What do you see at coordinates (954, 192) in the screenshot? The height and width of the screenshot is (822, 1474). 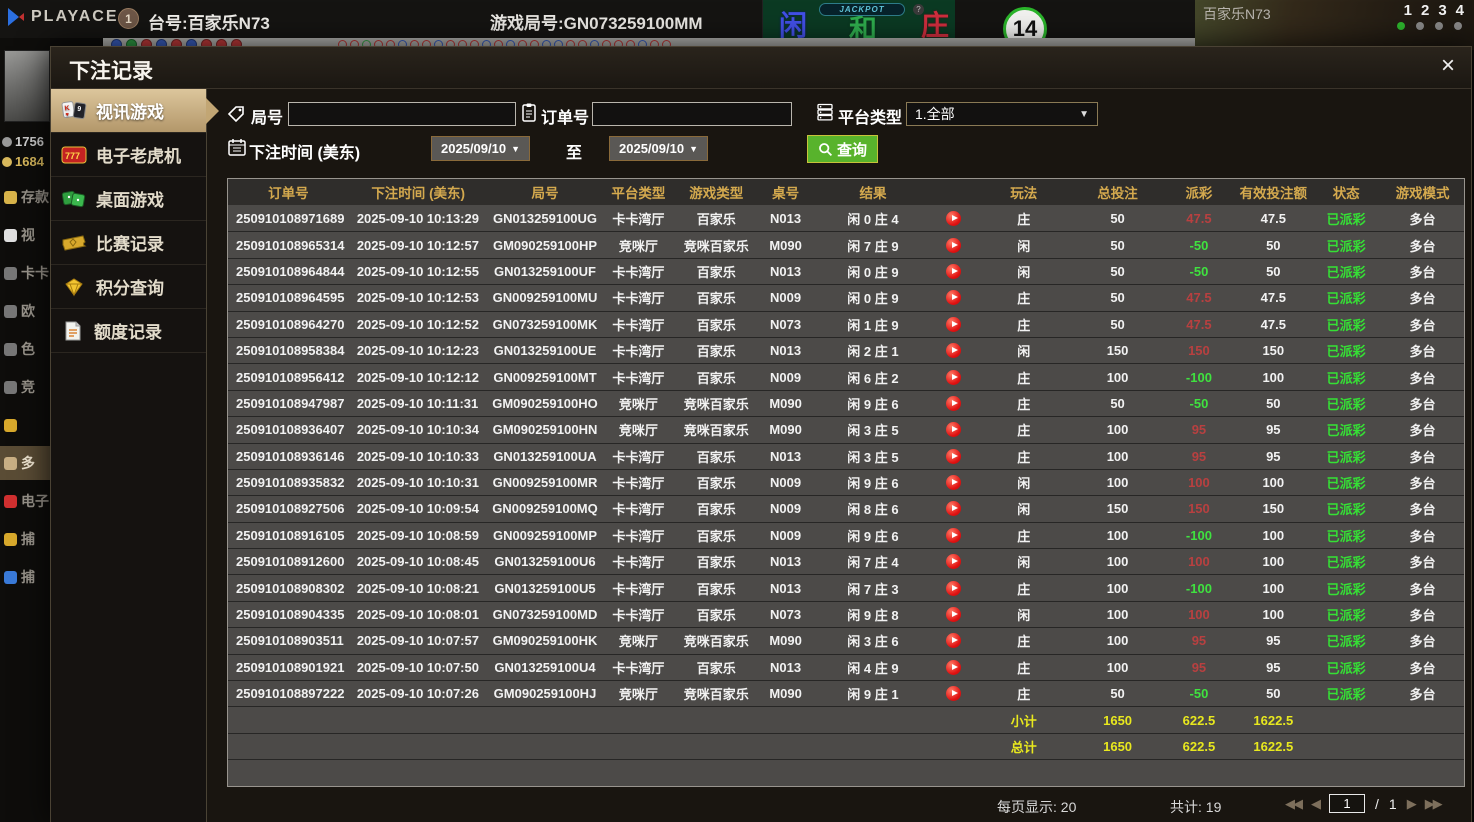 I see `column-header` at bounding box center [954, 192].